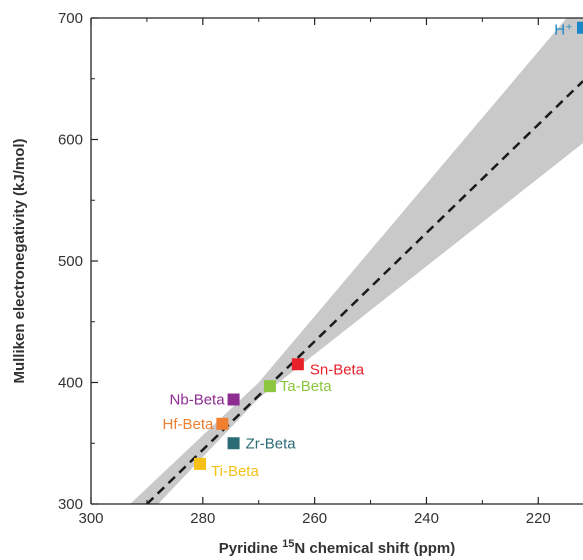  What do you see at coordinates (198, 400) in the screenshot?
I see `point-label-nb-beta: Nb-Beta` at bounding box center [198, 400].